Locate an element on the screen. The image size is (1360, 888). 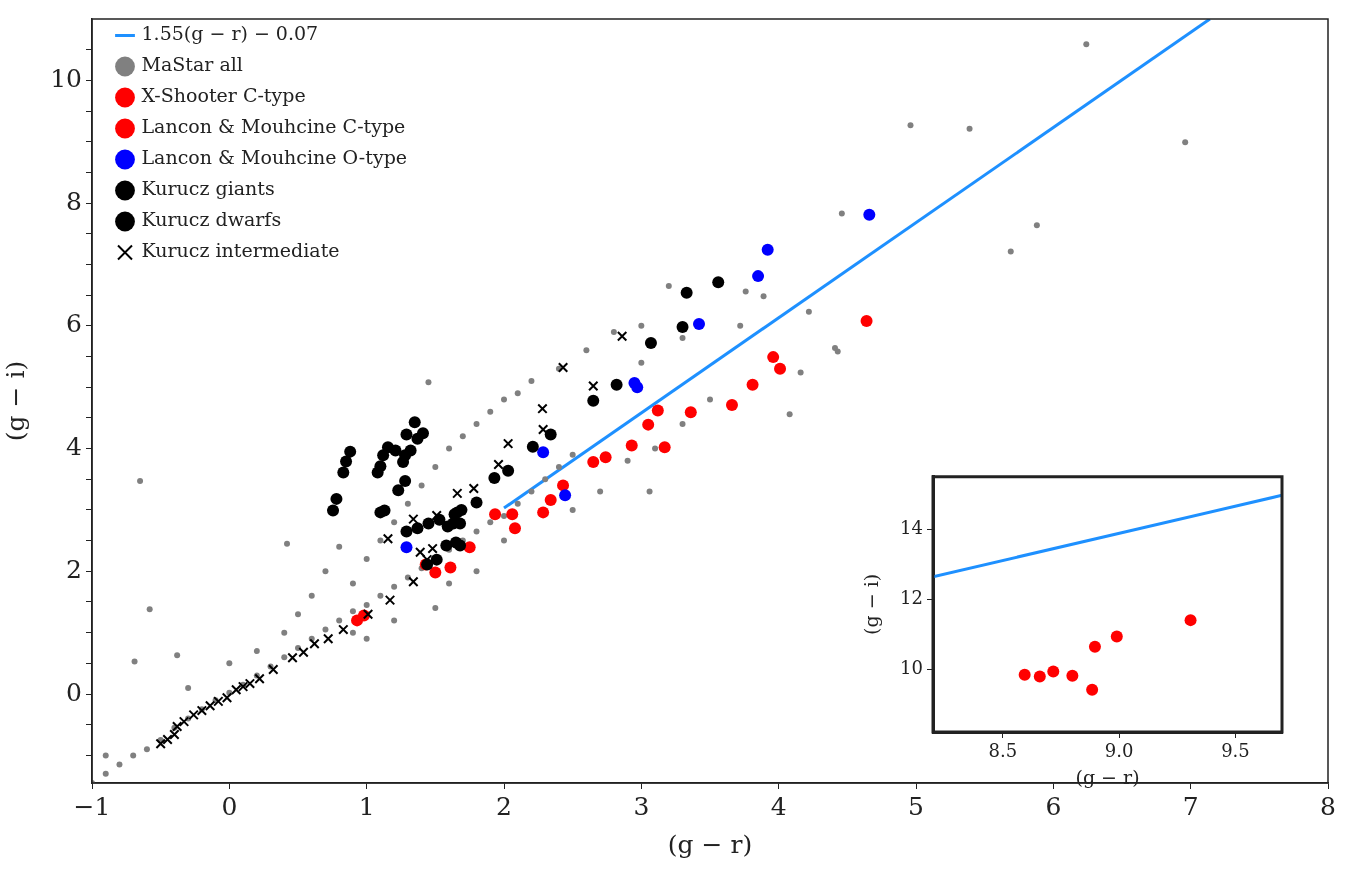
x-tick-label: 1 is located at coordinates (366, 806).